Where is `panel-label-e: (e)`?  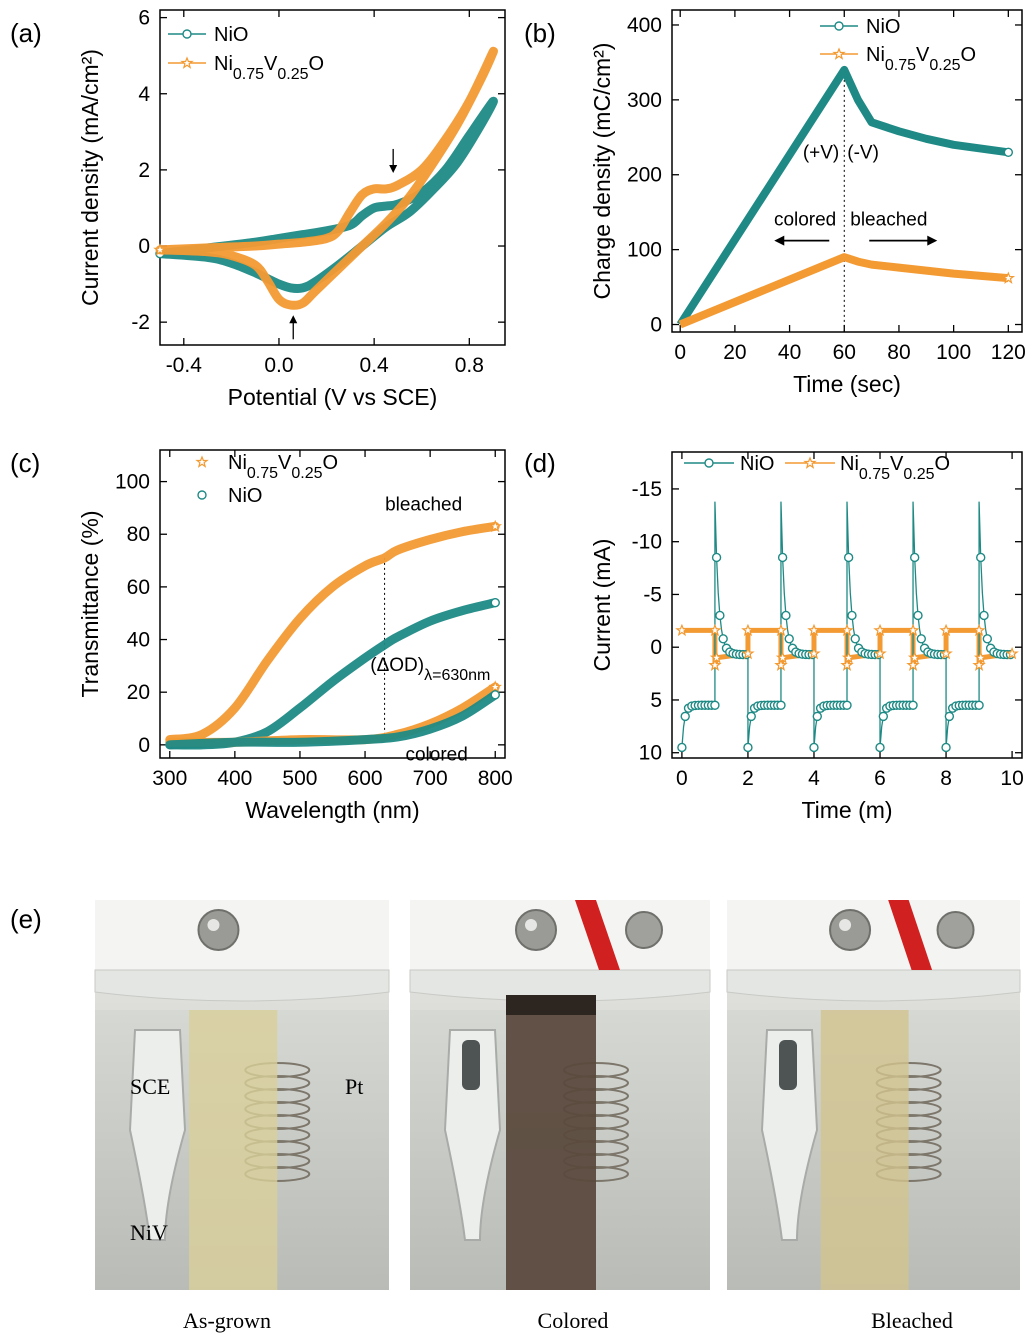 panel-label-e: (e) is located at coordinates (26, 919).